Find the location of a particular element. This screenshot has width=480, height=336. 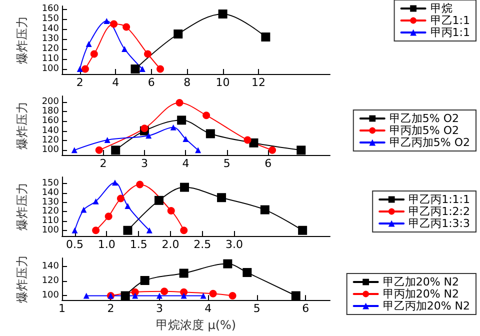

x-tick-label: 12 is located at coordinates (259, 82).